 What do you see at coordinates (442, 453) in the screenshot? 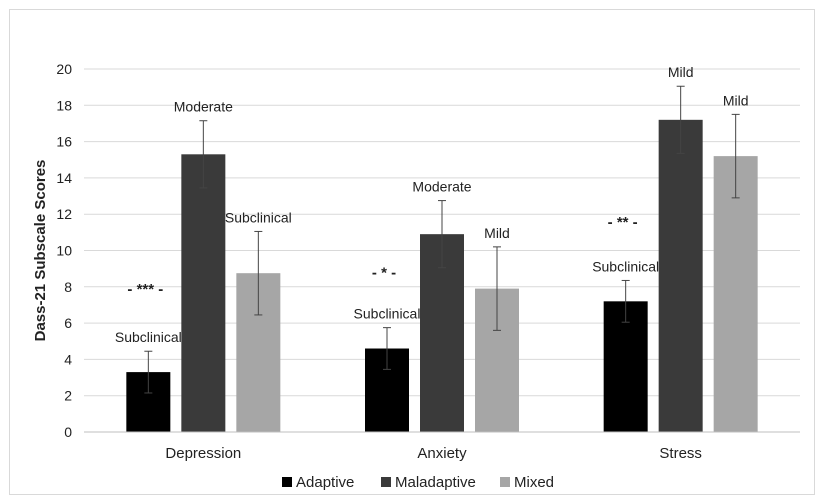
I see `x-tick-label: Anxiety` at bounding box center [442, 453].